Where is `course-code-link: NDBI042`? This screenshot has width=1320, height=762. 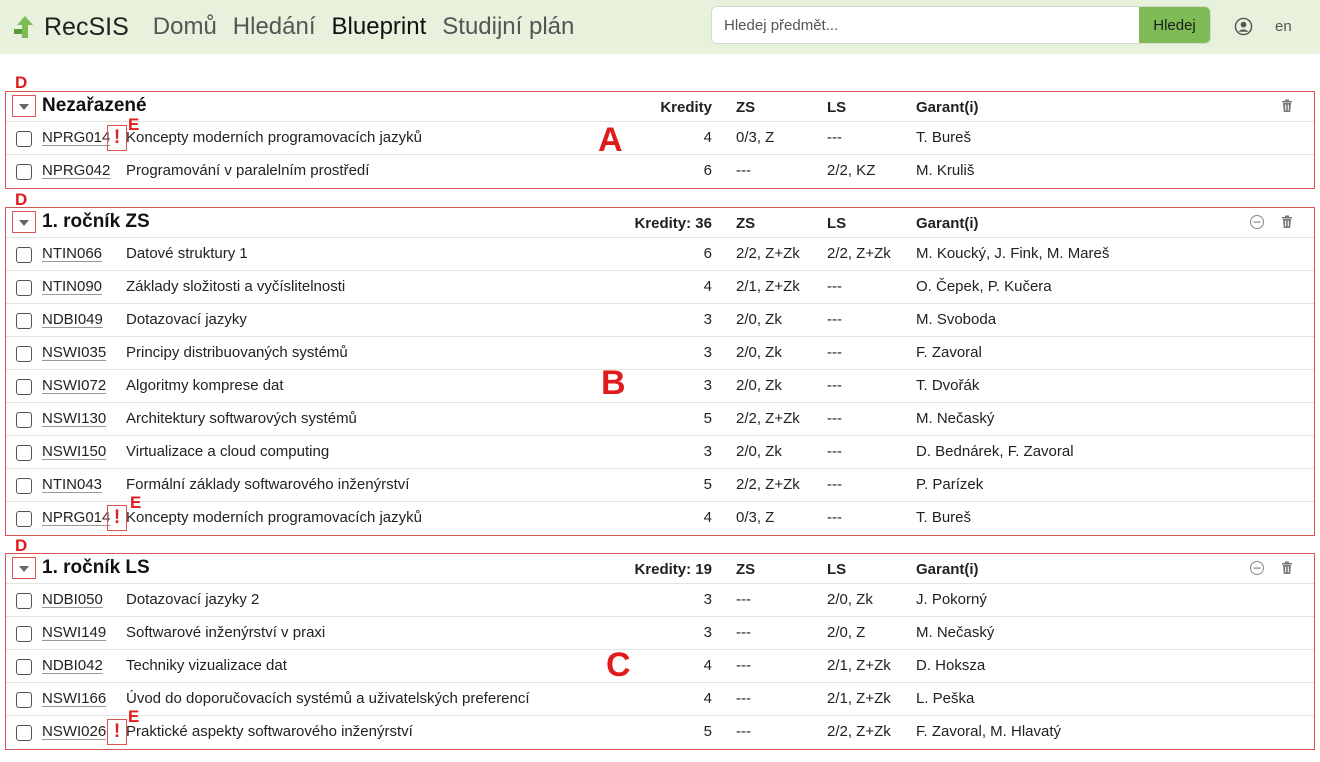 course-code-link: NDBI042 is located at coordinates (72, 665).